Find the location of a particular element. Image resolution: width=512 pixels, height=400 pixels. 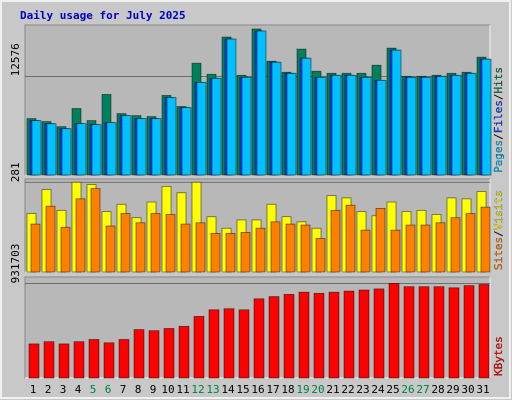

x-tick-label: 1 is located at coordinates (33, 389).